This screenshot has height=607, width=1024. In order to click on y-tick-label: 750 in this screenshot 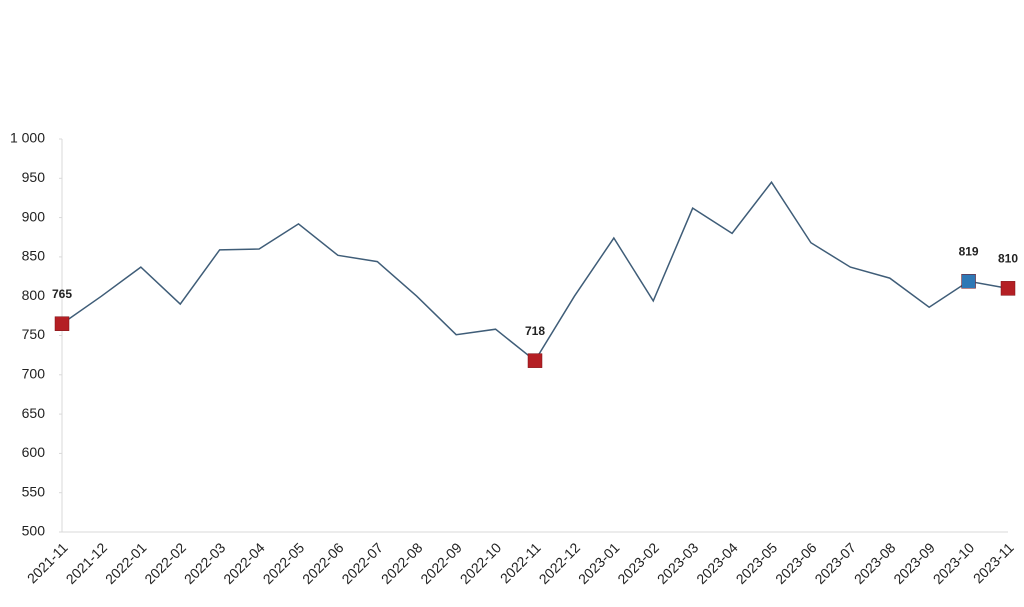, I will do `click(34, 334)`.